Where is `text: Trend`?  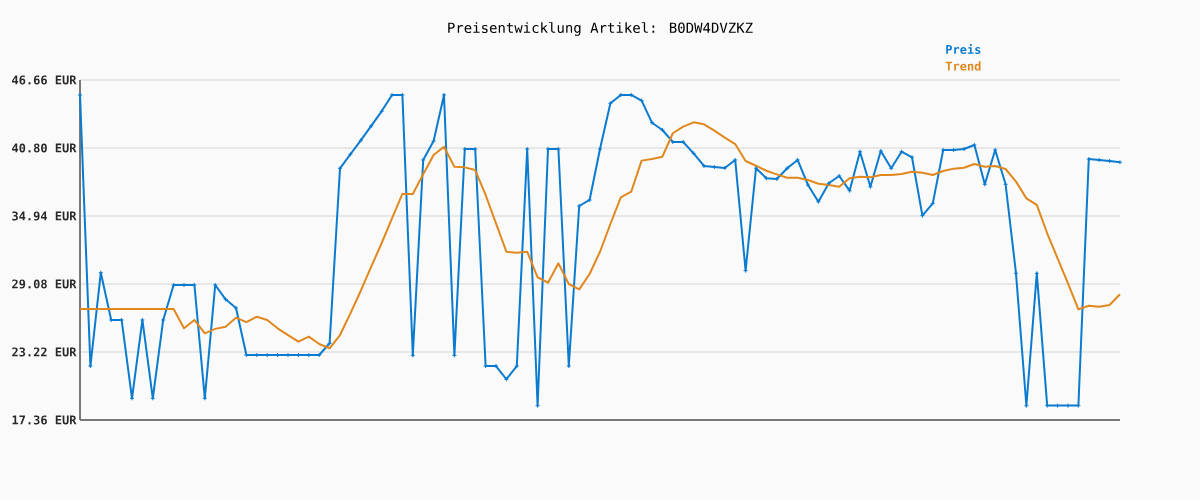
text: Trend is located at coordinates (963, 66).